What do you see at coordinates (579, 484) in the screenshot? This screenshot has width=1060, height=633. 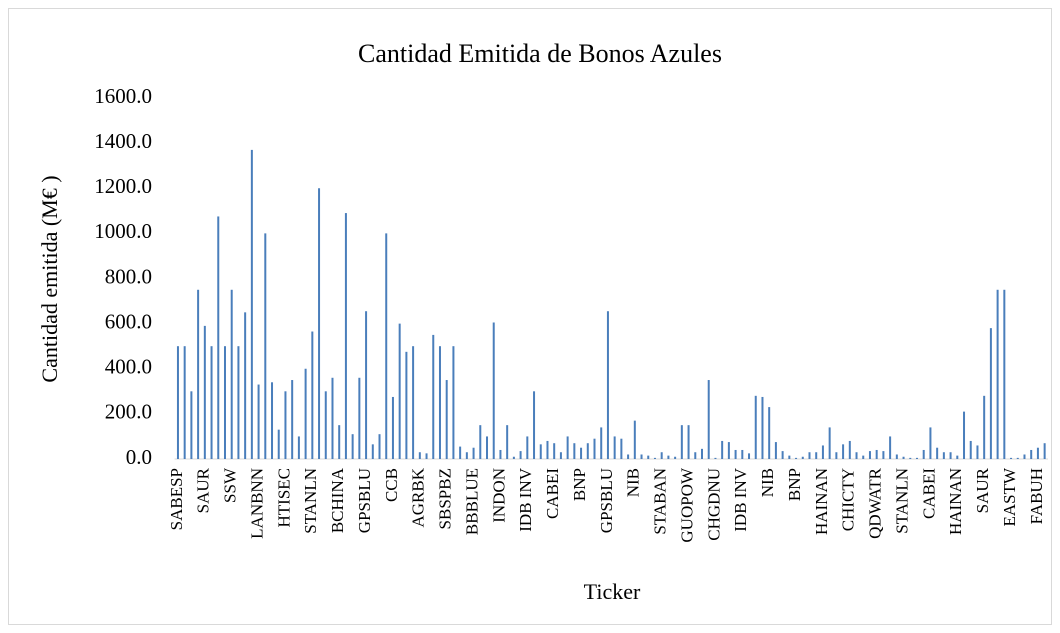 I see `x-tick-label: BNP` at bounding box center [579, 484].